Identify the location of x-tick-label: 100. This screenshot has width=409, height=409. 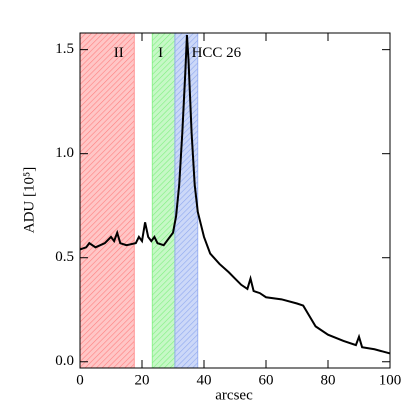
(390, 380).